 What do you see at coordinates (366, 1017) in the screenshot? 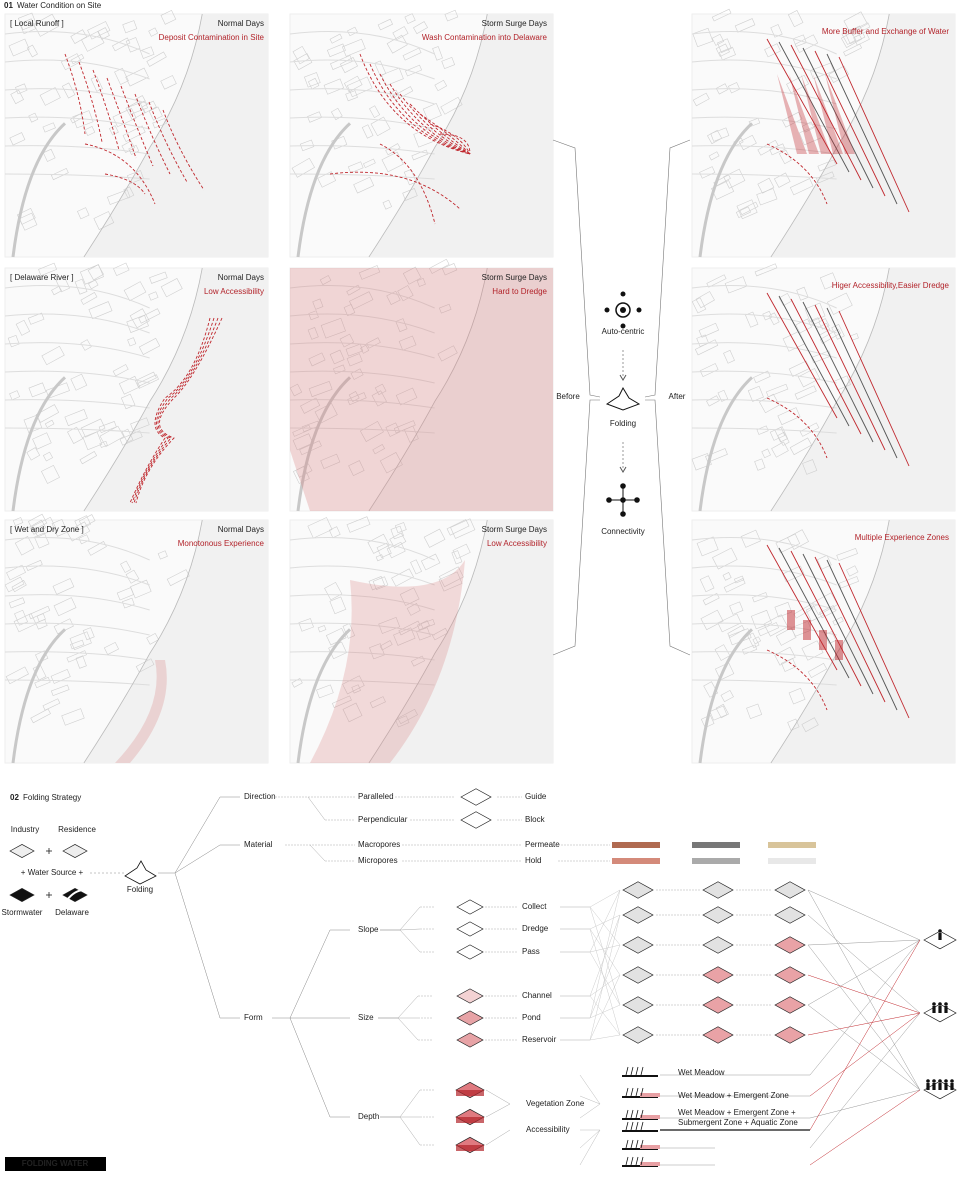
I see `label: Size` at bounding box center [366, 1017].